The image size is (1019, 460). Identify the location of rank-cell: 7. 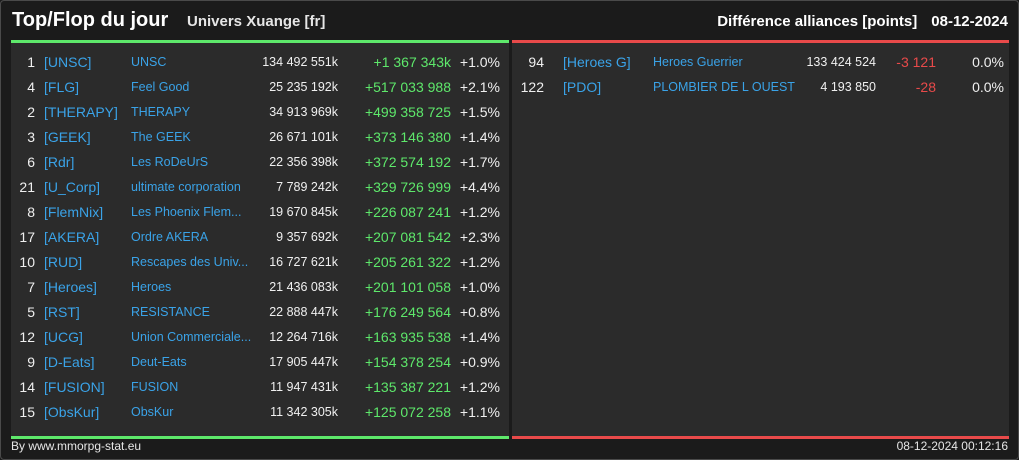
(23, 287).